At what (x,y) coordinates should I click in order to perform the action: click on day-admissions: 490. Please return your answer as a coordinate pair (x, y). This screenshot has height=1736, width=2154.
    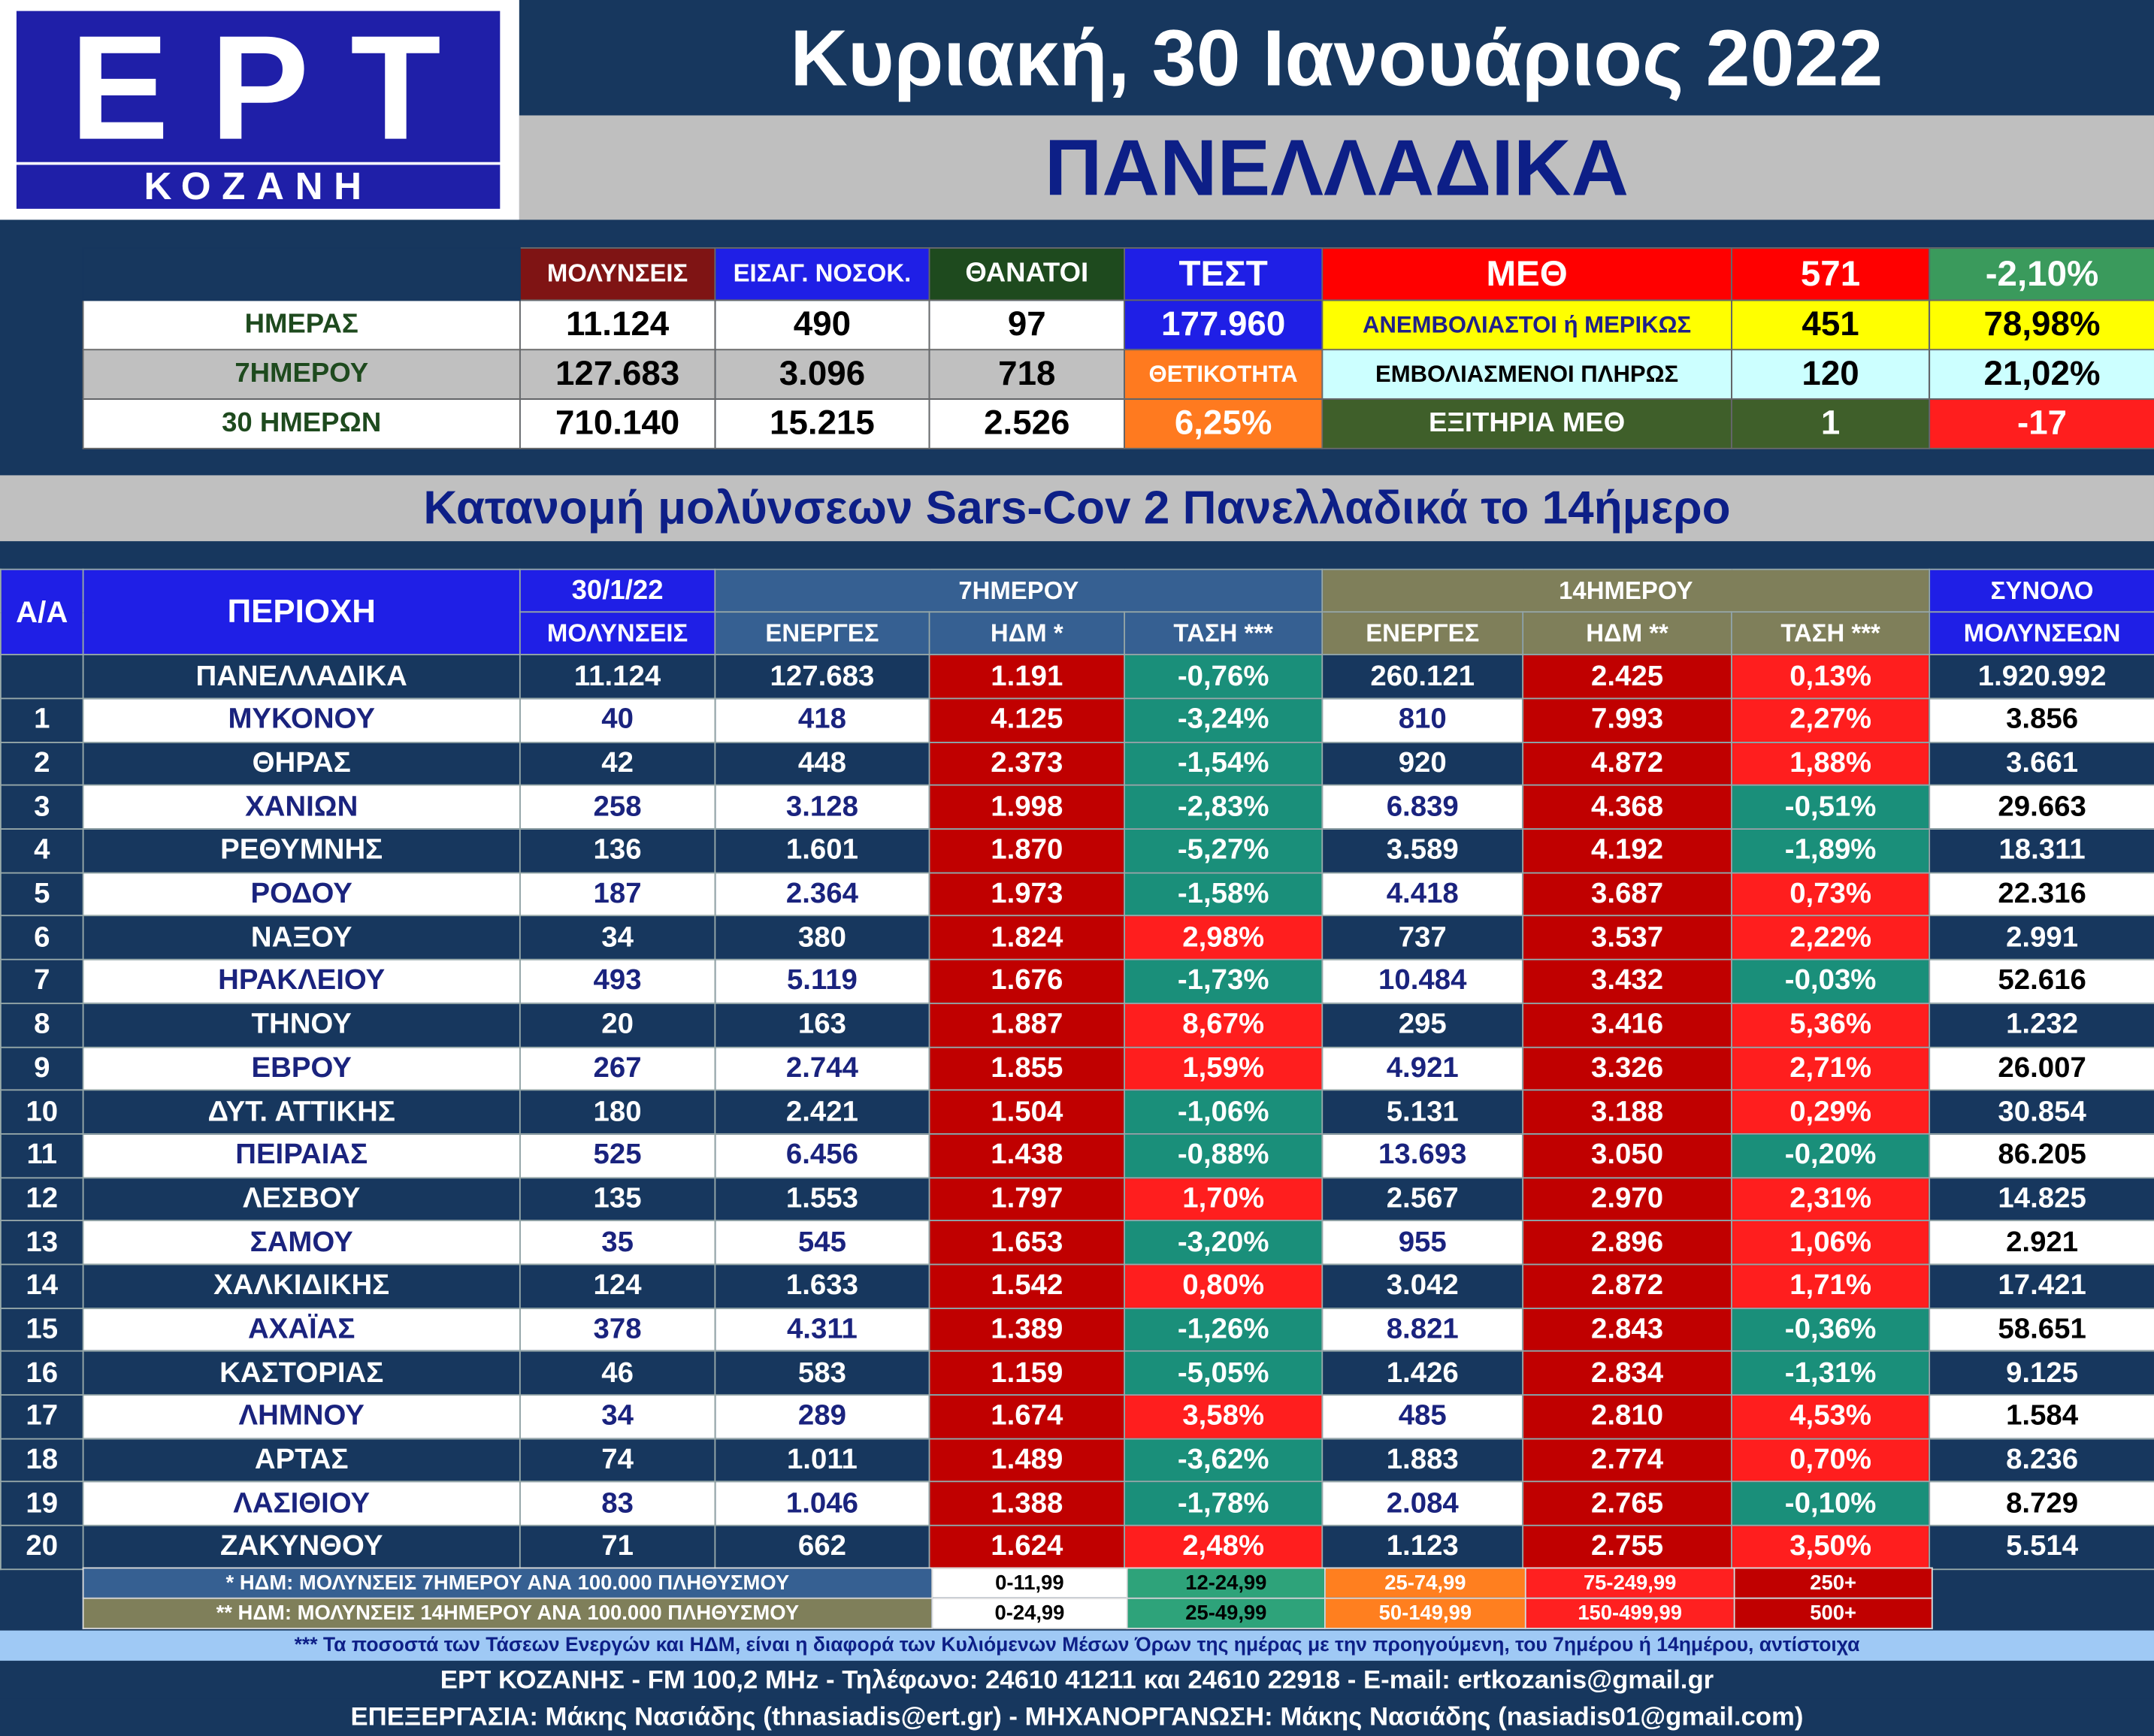
    Looking at the image, I should click on (822, 325).